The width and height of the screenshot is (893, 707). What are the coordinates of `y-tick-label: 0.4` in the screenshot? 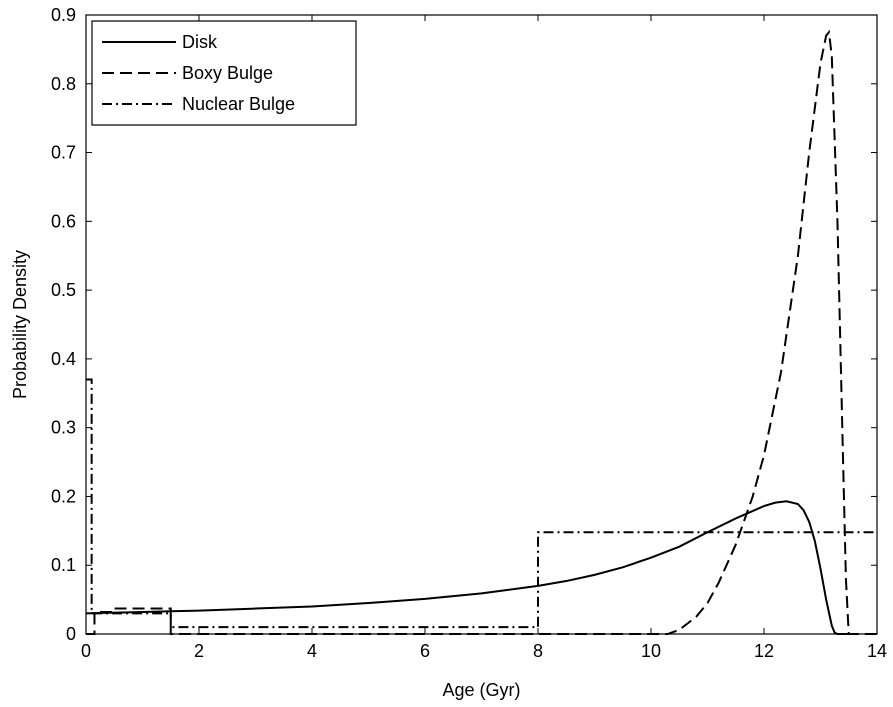 It's located at (63, 359).